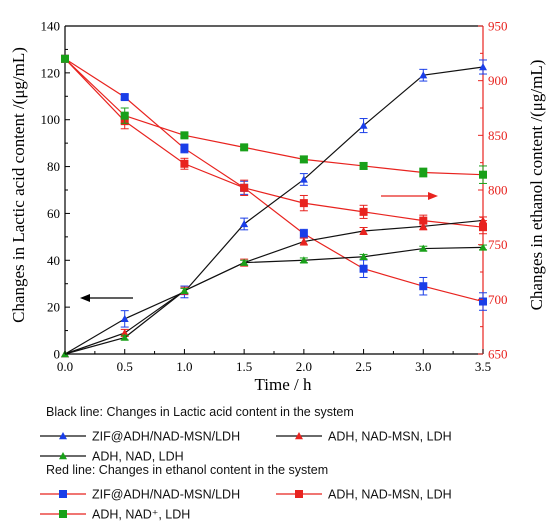 This screenshot has height=526, width=550. Describe the element at coordinates (125, 366) in the screenshot. I see `x-tick-label: 0.5` at that location.